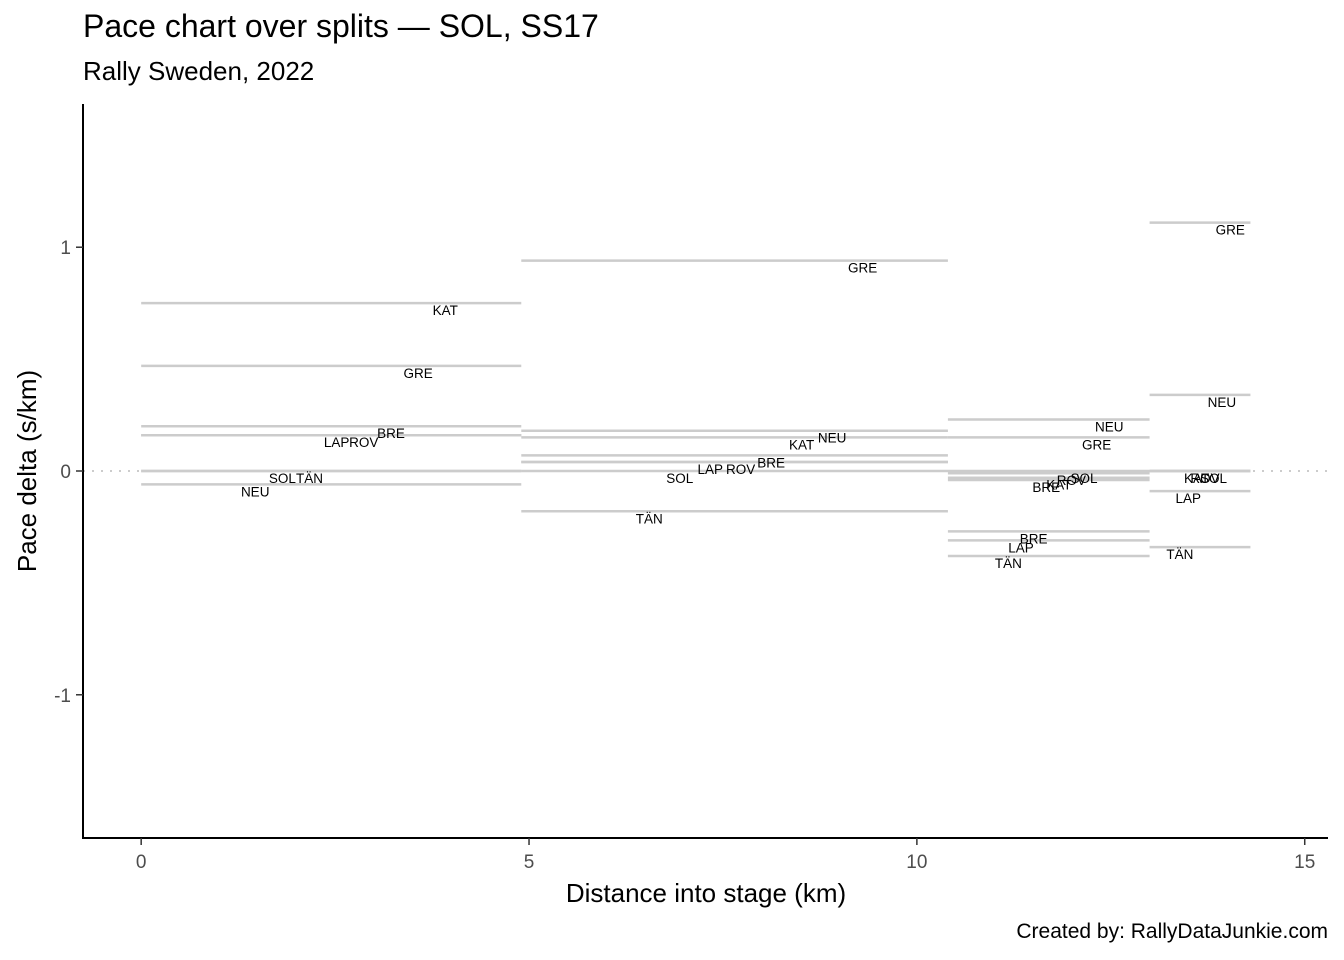 Image resolution: width=1344 pixels, height=960 pixels. What do you see at coordinates (916, 862) in the screenshot?
I see `x-tick-label: 10` at bounding box center [916, 862].